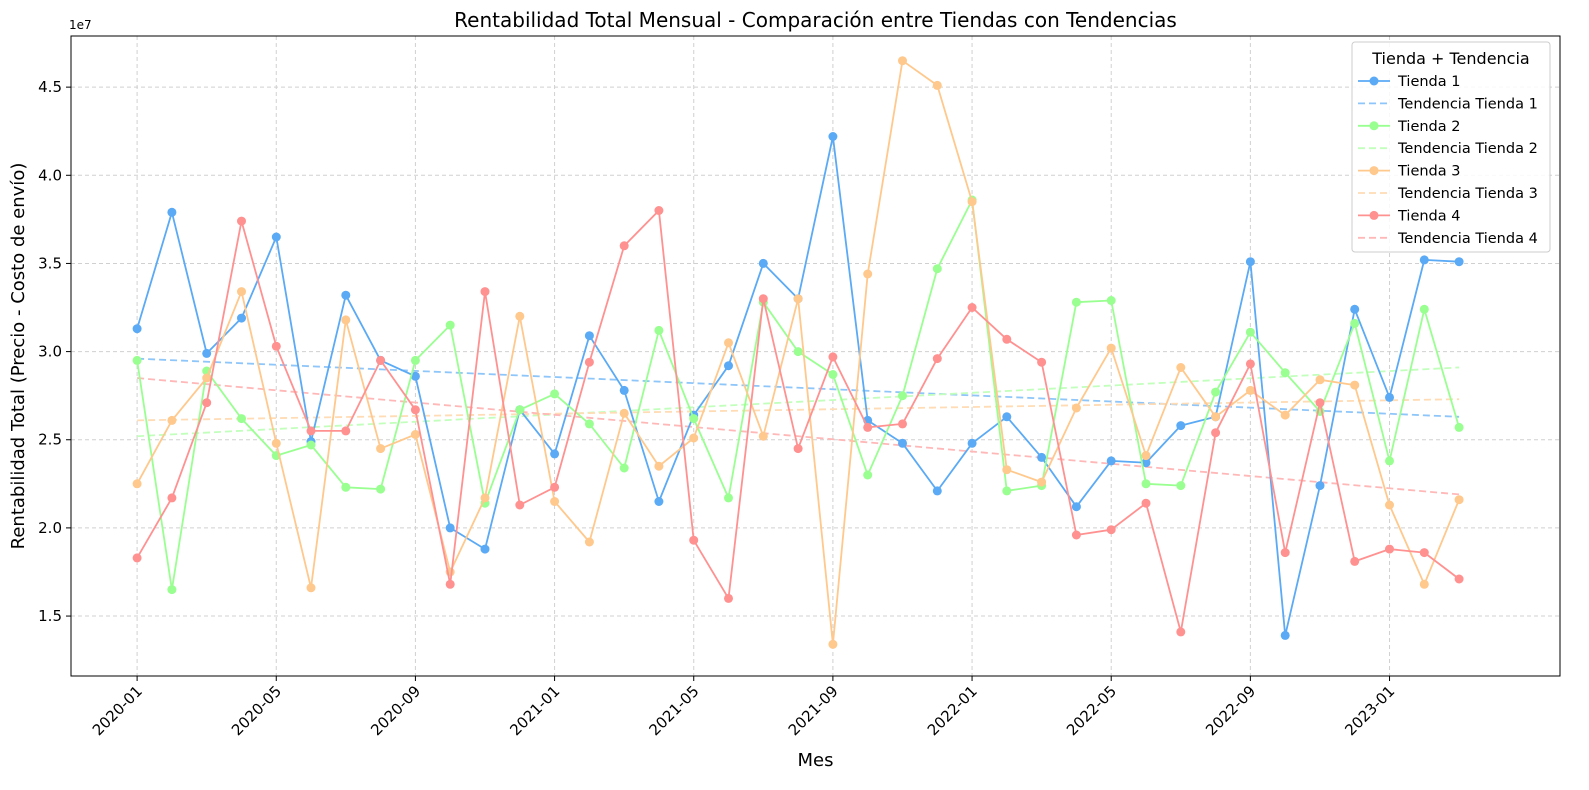 The width and height of the screenshot is (1589, 790). I want to click on y-tick-label: 4.0, so click(50, 175).